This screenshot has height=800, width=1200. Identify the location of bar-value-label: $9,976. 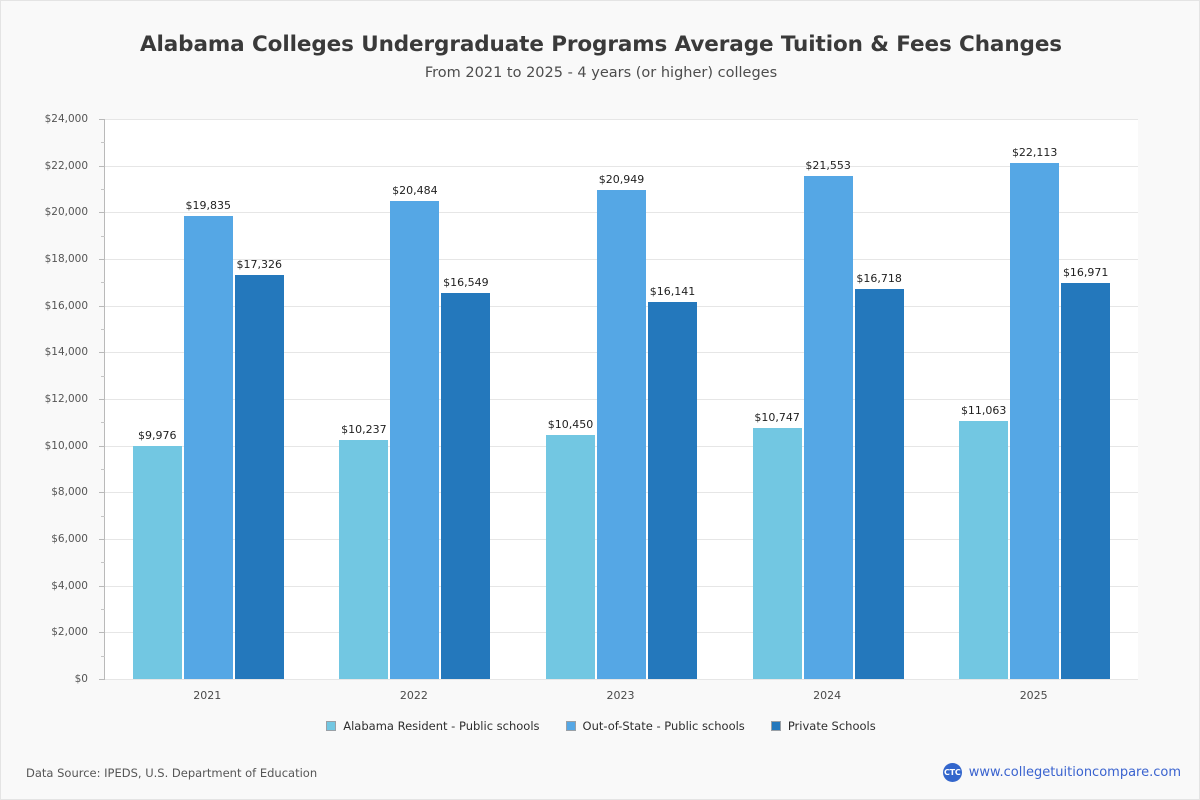
(157, 436).